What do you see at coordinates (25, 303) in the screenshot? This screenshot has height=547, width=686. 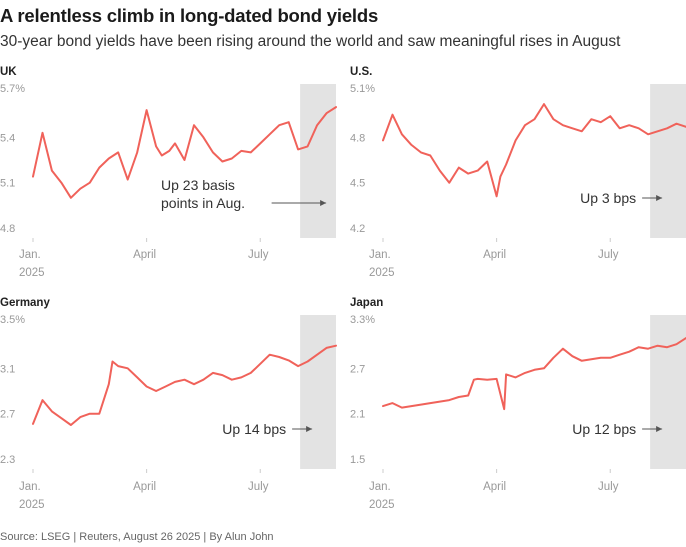 I see `germany-panel-label: Germany` at bounding box center [25, 303].